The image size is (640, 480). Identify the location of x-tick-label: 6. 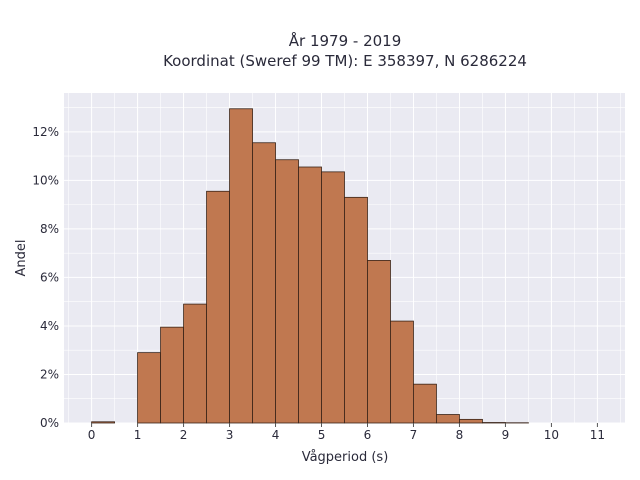
(368, 435).